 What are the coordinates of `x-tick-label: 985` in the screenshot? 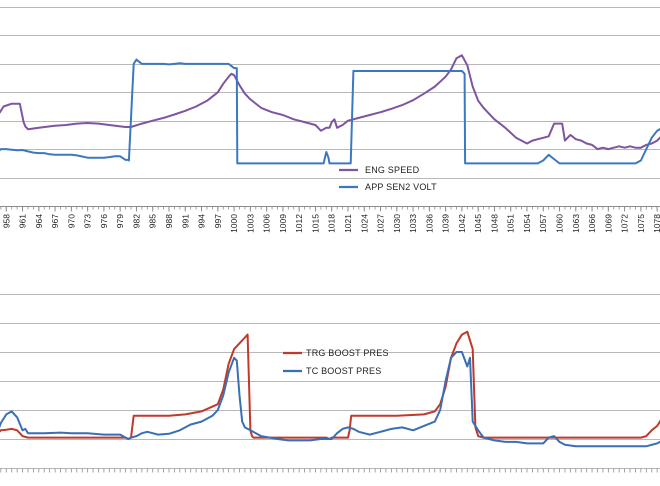 It's located at (153, 221).